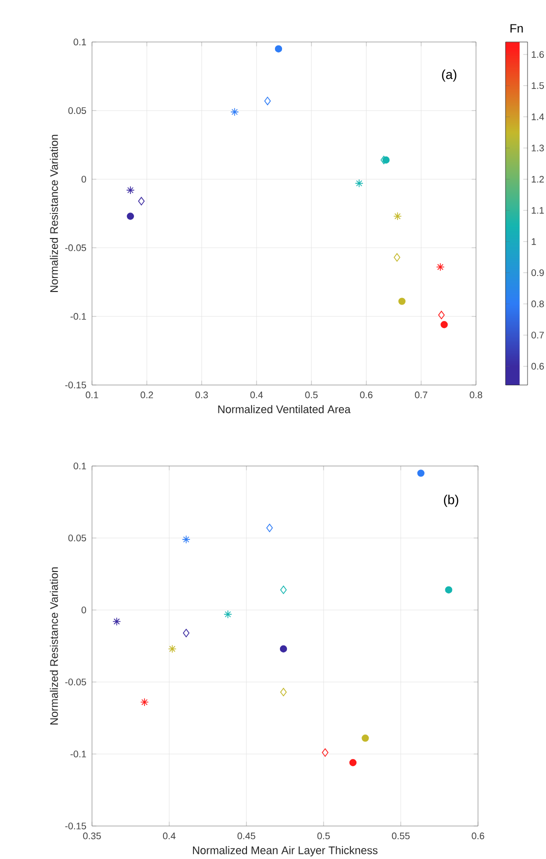 This screenshot has height=859, width=546. Describe the element at coordinates (476, 395) in the screenshot. I see `x-tick-label: 0.8` at that location.